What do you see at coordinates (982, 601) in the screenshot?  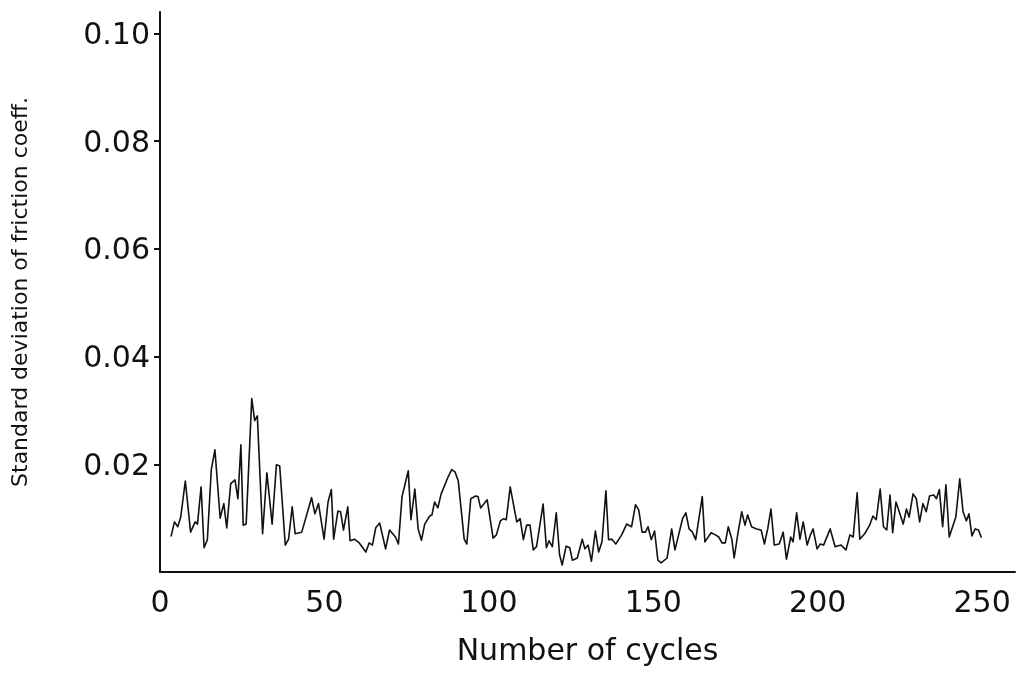 I see `x-tick-label: 250` at bounding box center [982, 601].